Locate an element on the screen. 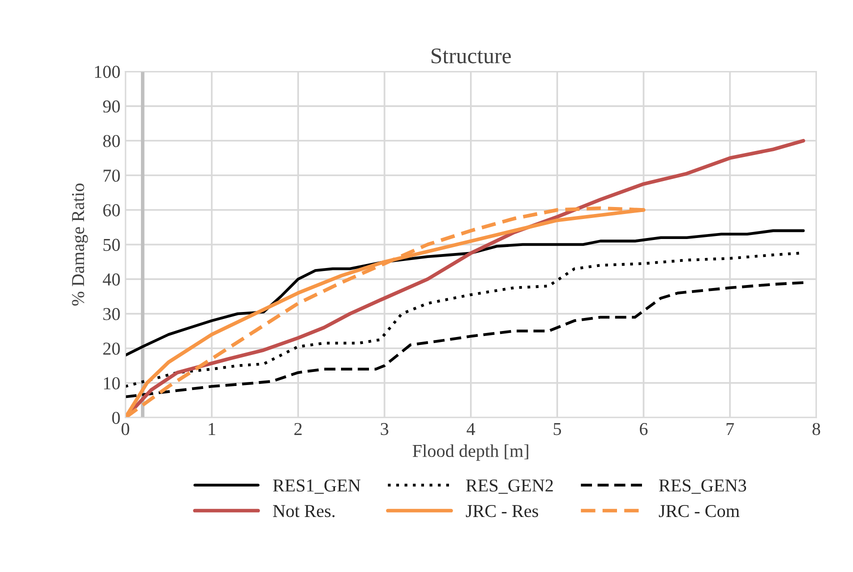 The height and width of the screenshot is (572, 853). y-tick-label: 80 is located at coordinates (111, 141).